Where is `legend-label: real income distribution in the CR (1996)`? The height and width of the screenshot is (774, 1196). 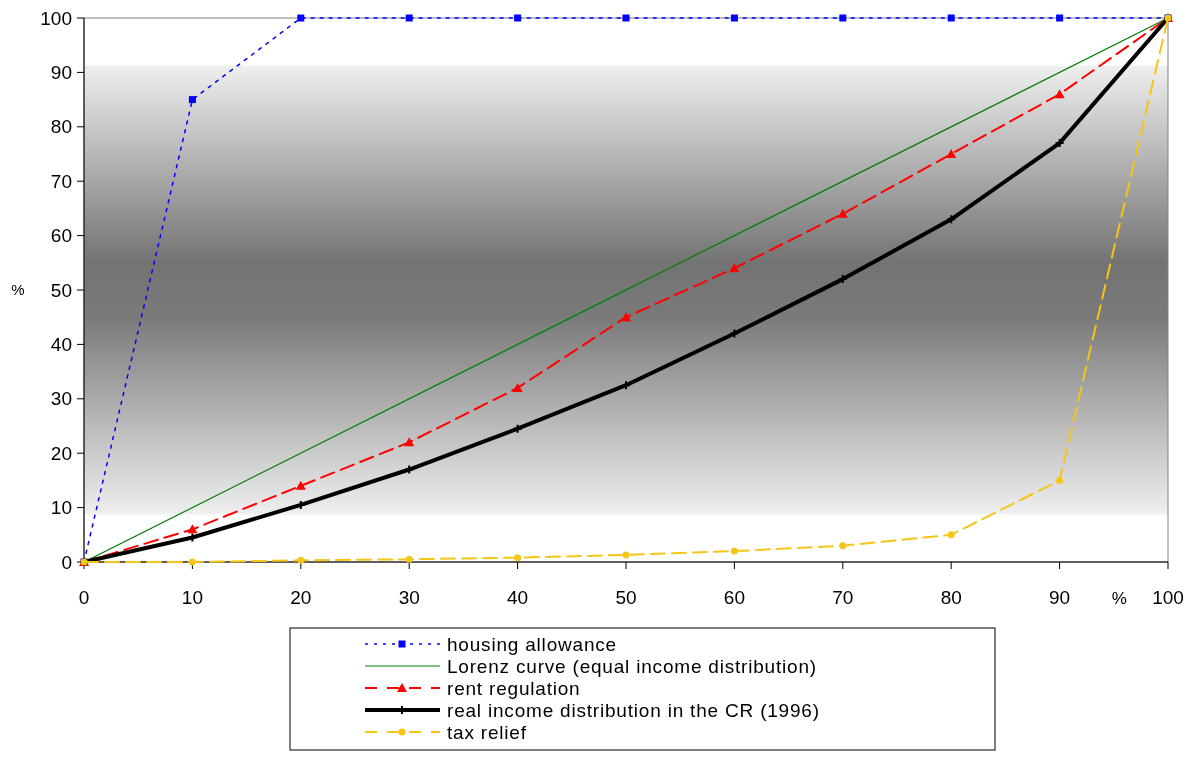
legend-label: real income distribution in the CR (1996) is located at coordinates (633, 710).